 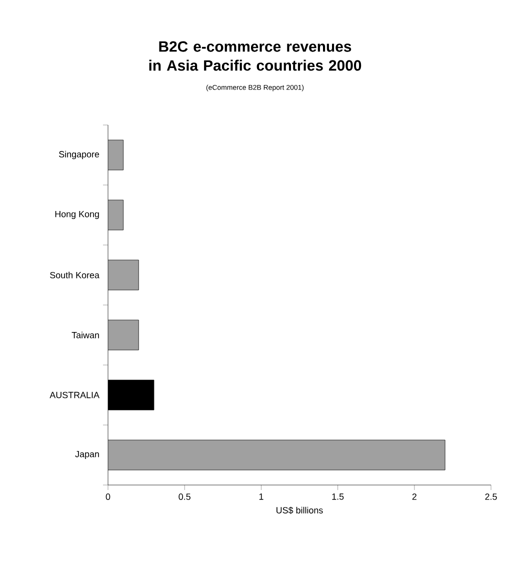 I want to click on chart-title: B2C e-commerce revenues in Asia Pacific countries 2000, so click(x=255, y=56).